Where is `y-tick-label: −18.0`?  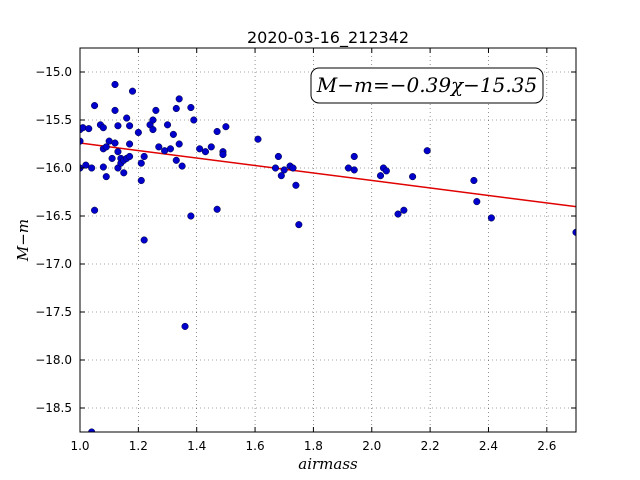 y-tick-label: −18.0 is located at coordinates (53, 360).